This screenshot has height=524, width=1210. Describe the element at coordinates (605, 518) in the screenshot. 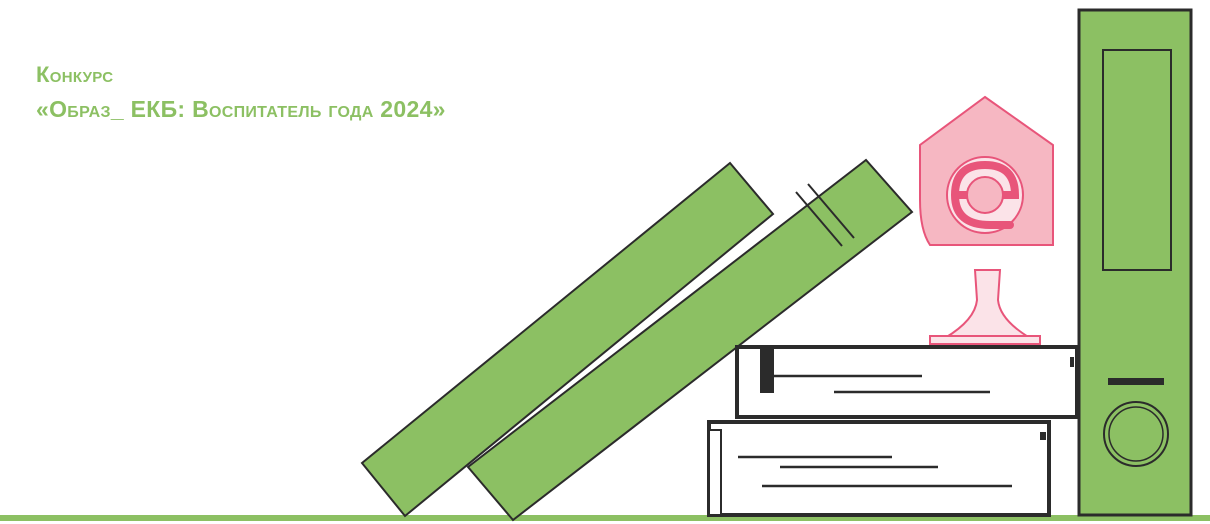

I see `ground-line` at that location.